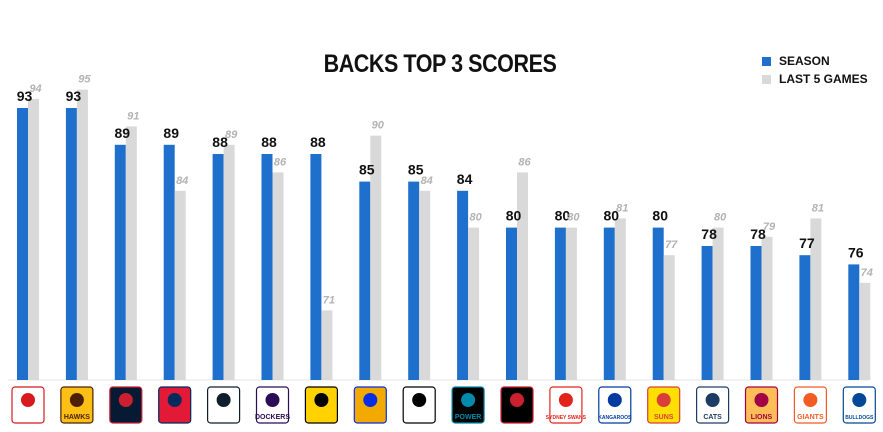 This screenshot has height=432, width=883. Describe the element at coordinates (761, 400) in the screenshot. I see `brisbane-logo-emblem` at that location.